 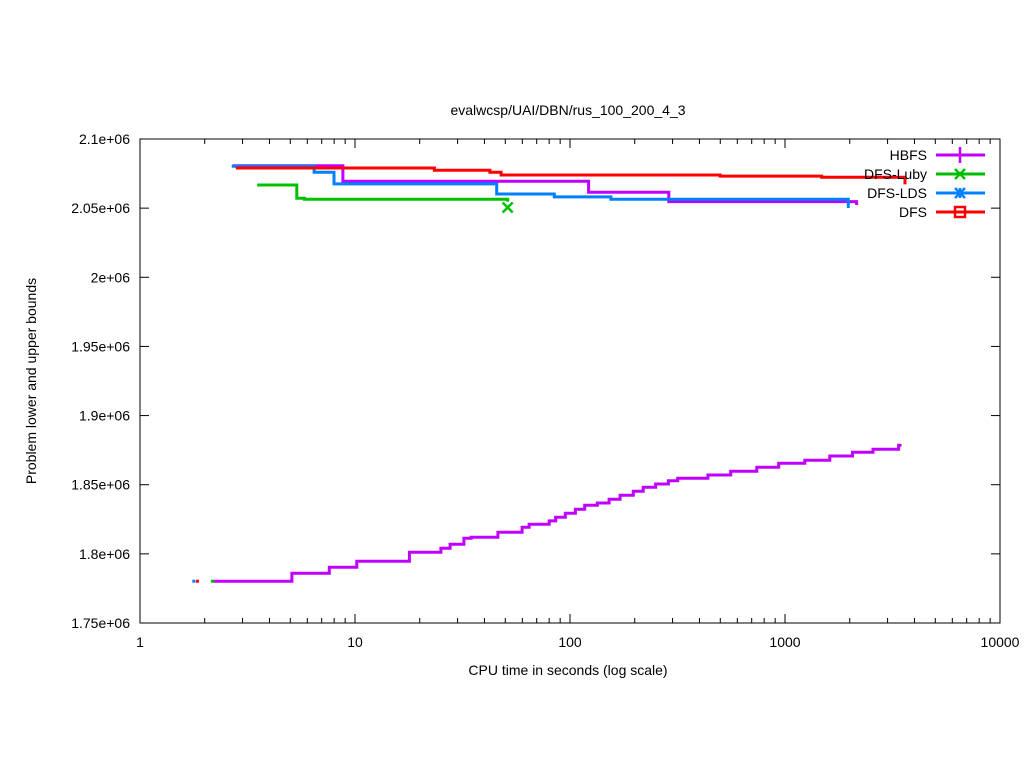 I want to click on x-tick-label: 100, so click(x=570, y=642).